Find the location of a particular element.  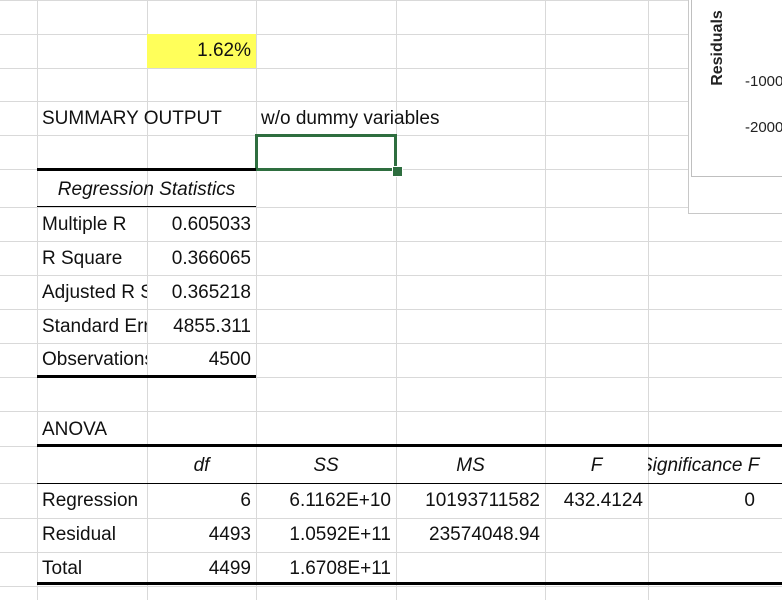

anova-header-df: df is located at coordinates (201, 465).